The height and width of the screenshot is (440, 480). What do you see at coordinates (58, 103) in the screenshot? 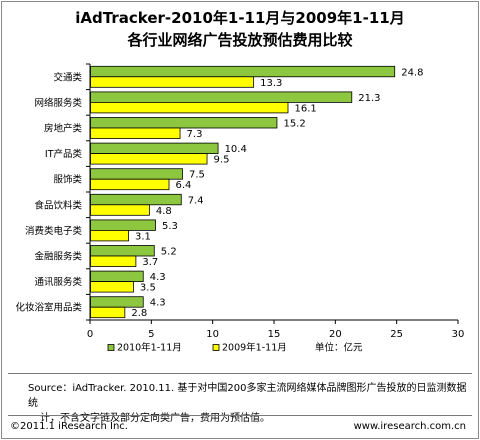
I see `category-label: 网络服务类` at bounding box center [58, 103].